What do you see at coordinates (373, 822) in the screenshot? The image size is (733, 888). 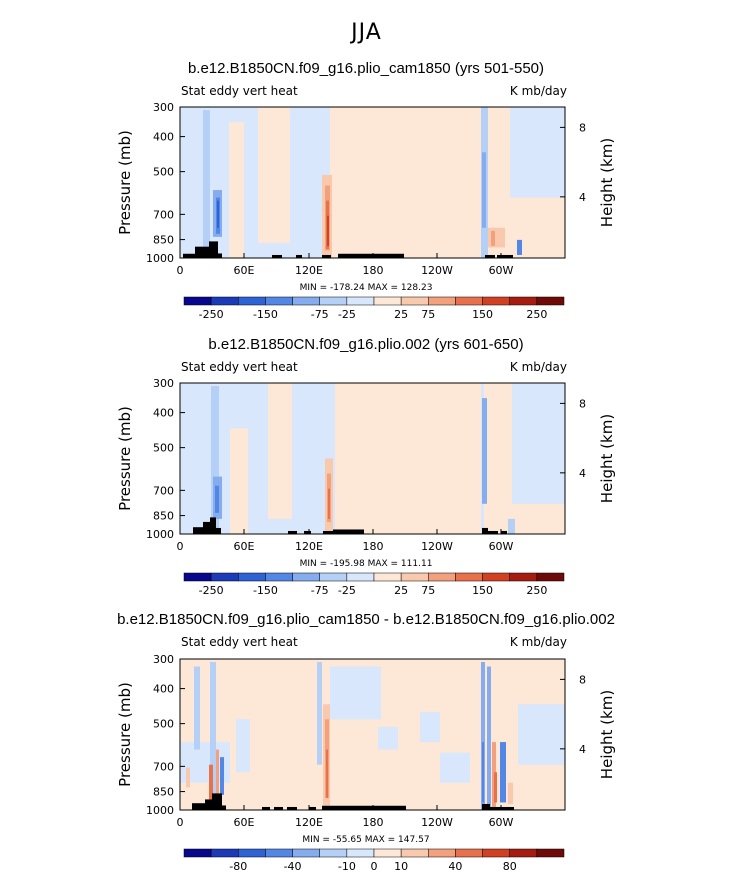 I see `panel-3-x-tick-label: 180` at bounding box center [373, 822].